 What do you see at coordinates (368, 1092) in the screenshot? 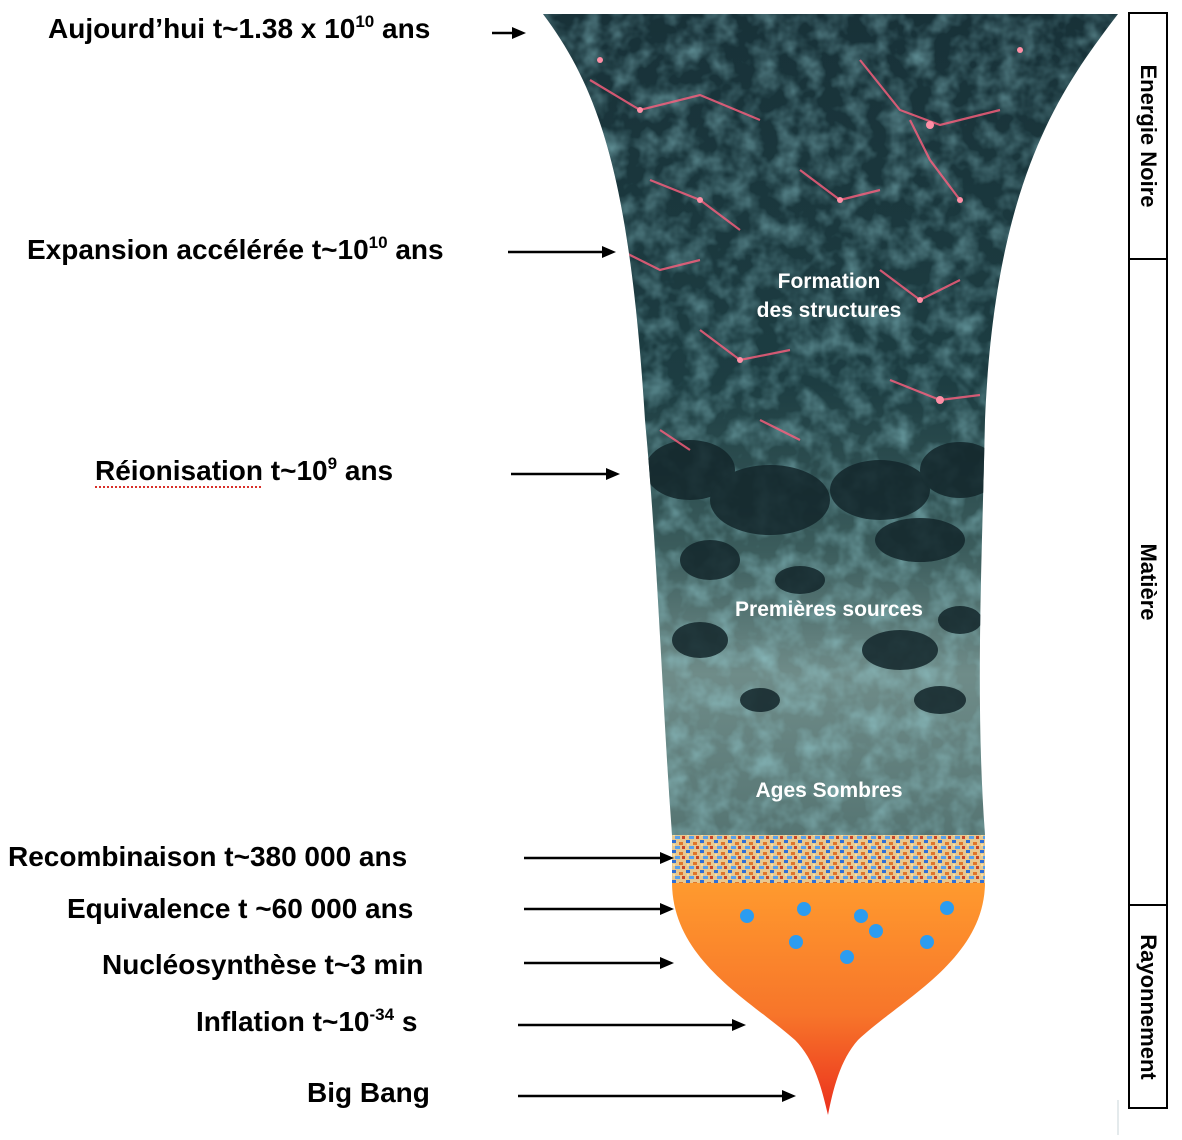
I see `label-bigbang: Big Bang` at bounding box center [368, 1092].